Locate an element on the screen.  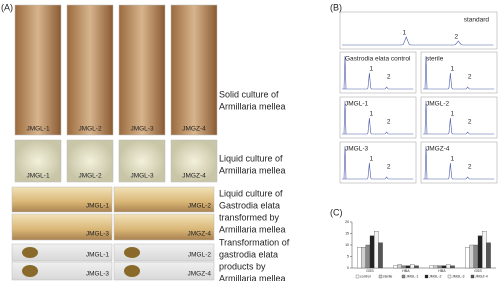
legend-label: JMGZ-4 is located at coordinates (481, 276).